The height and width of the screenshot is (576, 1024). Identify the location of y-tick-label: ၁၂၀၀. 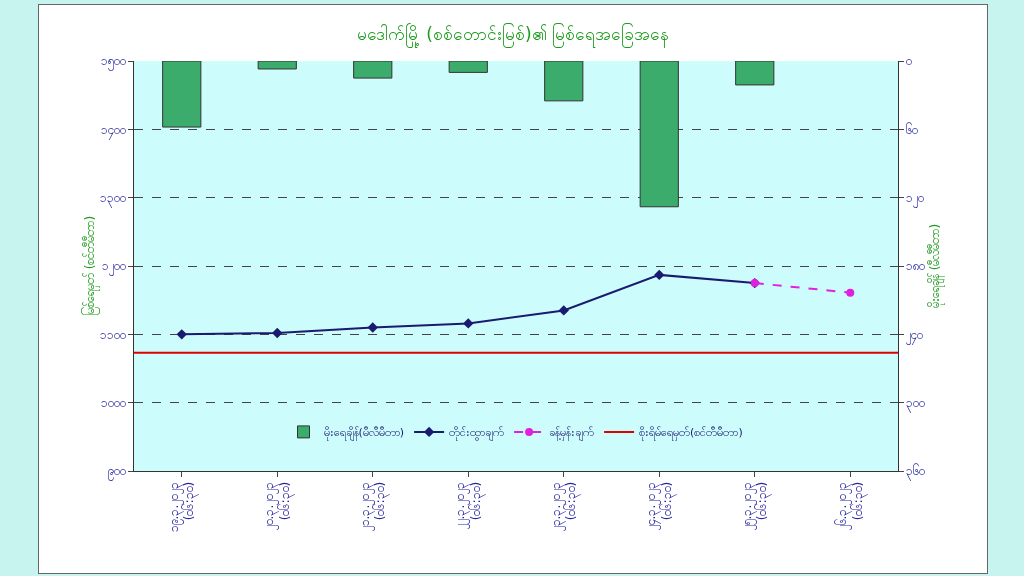
(113, 268).